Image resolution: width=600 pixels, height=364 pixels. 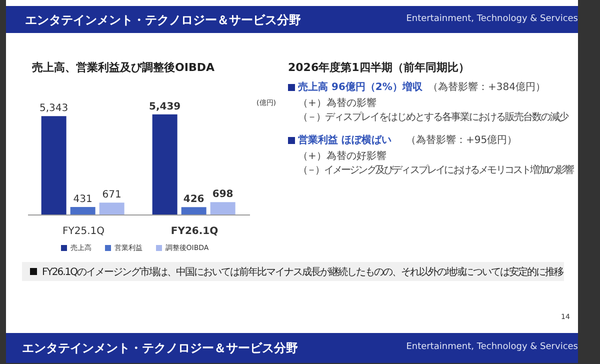 I want to click on text: （－）ディスプレイをはじめとする各事業における販売台数の減少, so click(x=433, y=117).